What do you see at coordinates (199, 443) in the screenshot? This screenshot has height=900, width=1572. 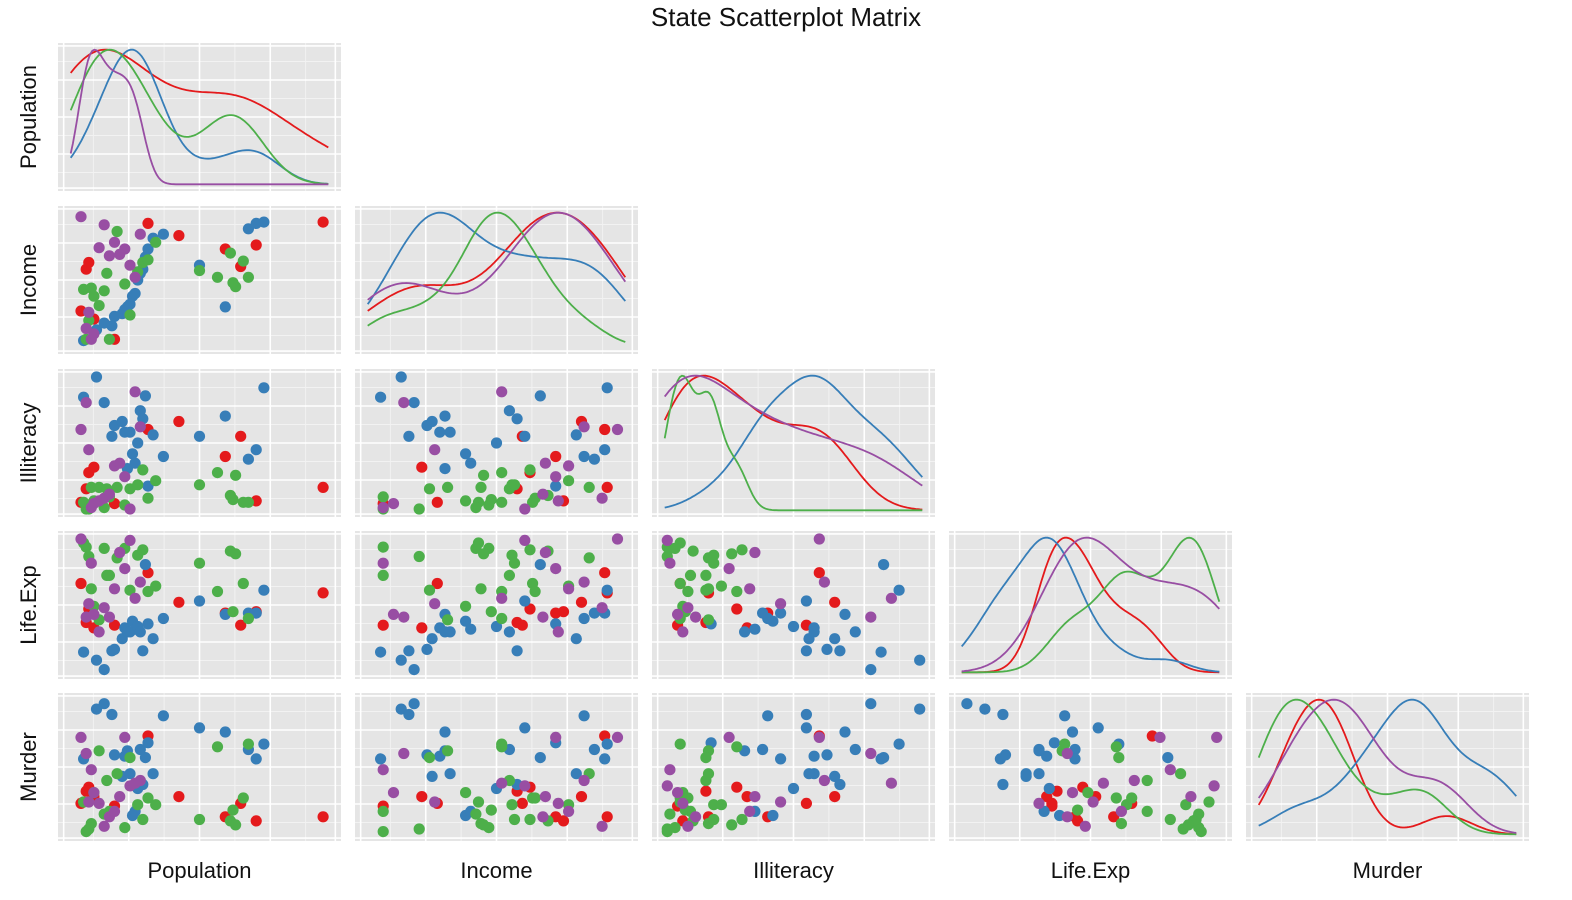 I see `panel-Illiteracy-Population` at bounding box center [199, 443].